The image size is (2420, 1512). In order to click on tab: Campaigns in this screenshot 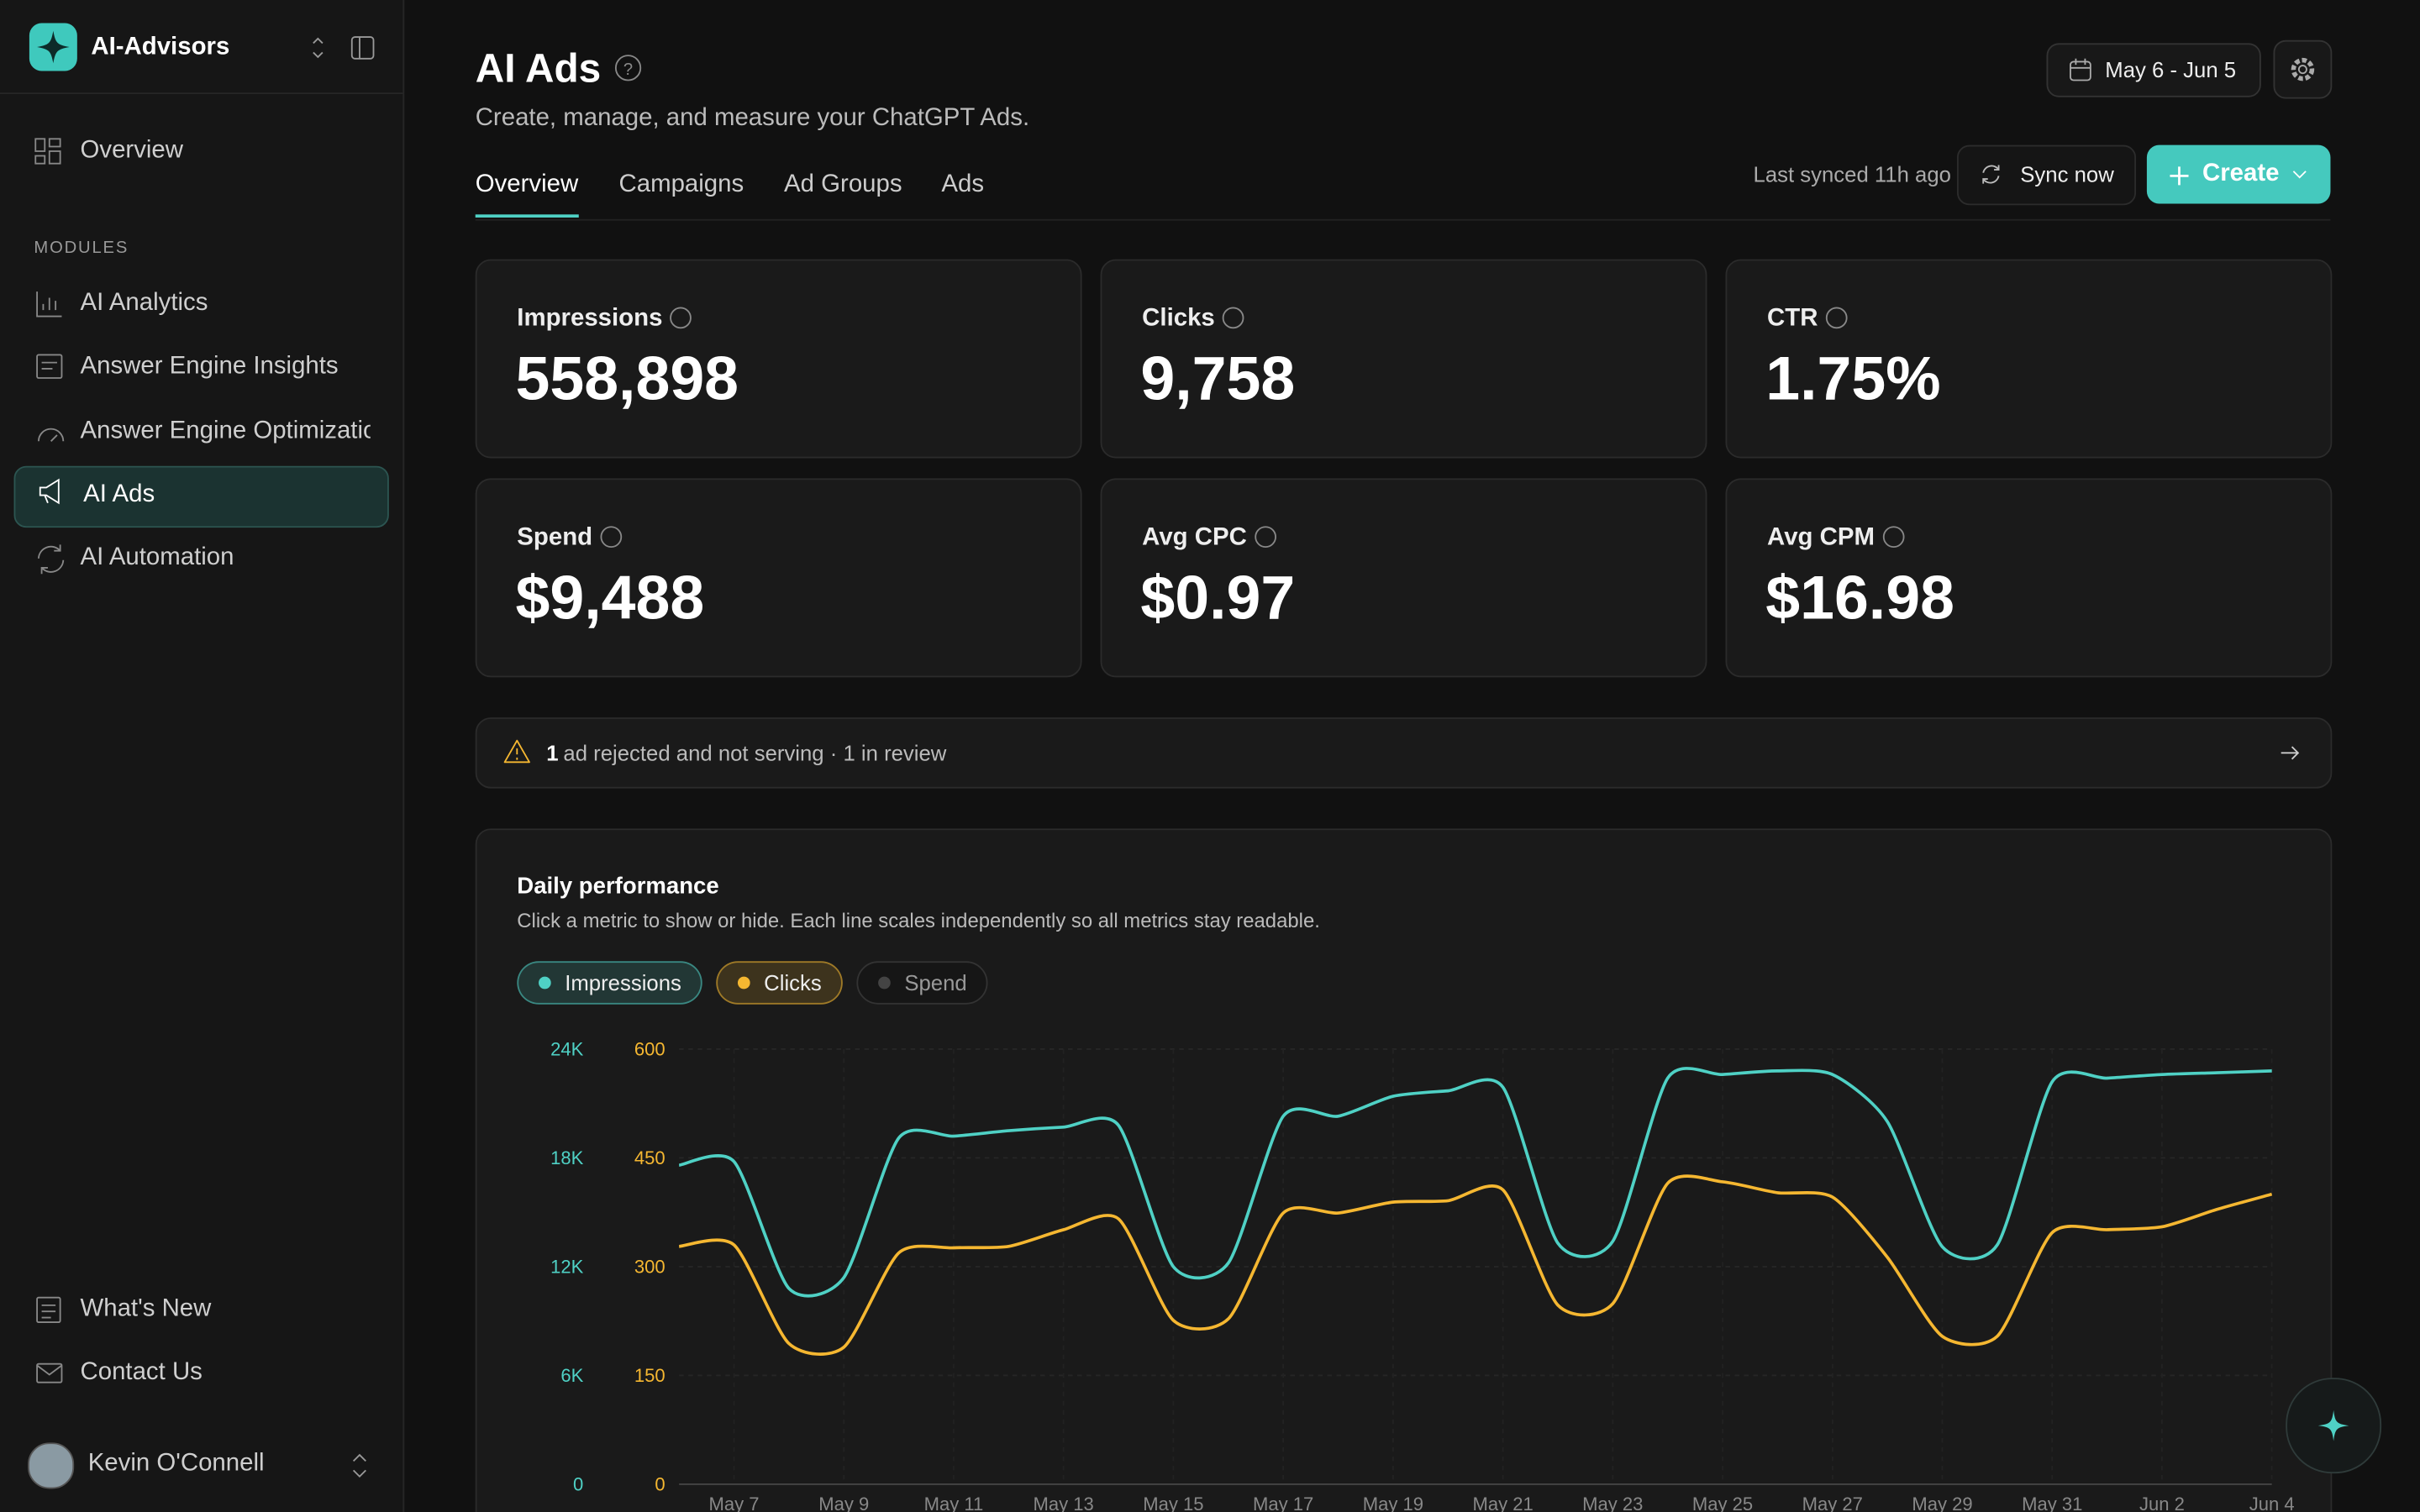, I will do `click(681, 184)`.